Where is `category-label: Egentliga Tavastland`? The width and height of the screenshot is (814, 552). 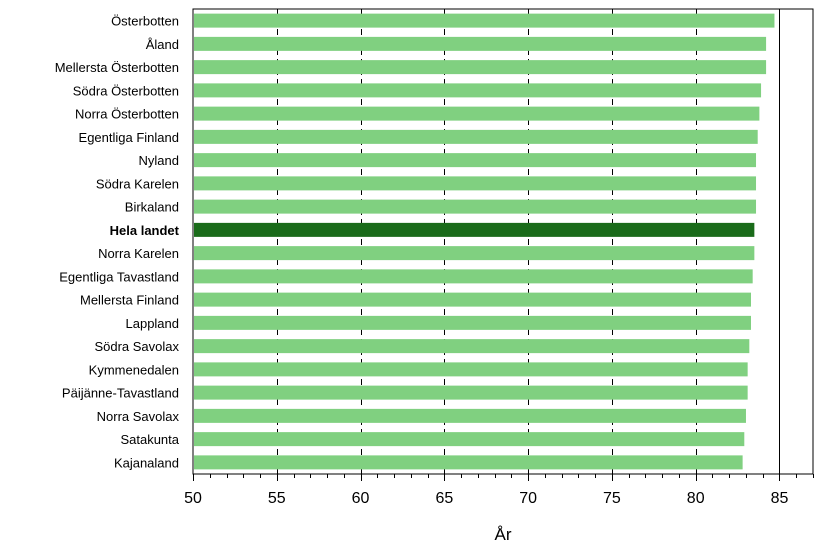
category-label: Egentliga Tavastland is located at coordinates (119, 276).